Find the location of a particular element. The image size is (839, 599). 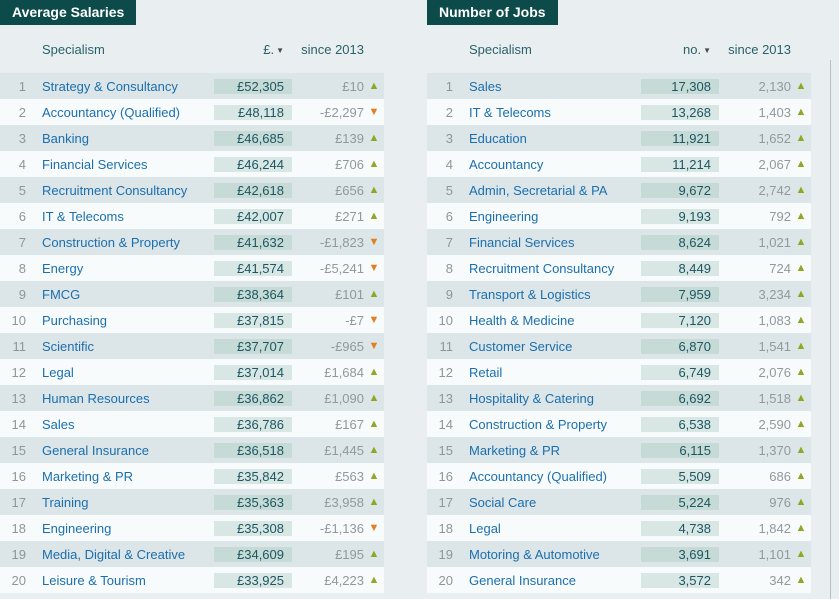

since-2013-cell: £1,445 is located at coordinates (344, 450).